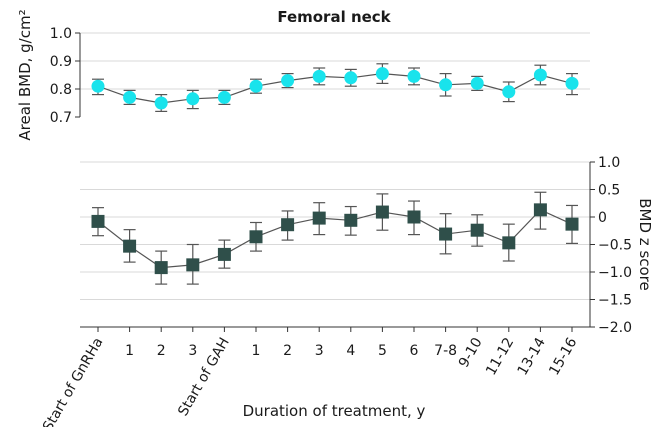  Describe the element at coordinates (615, 328) in the screenshot. I see `lower-y-tick-label: −2.0` at that location.